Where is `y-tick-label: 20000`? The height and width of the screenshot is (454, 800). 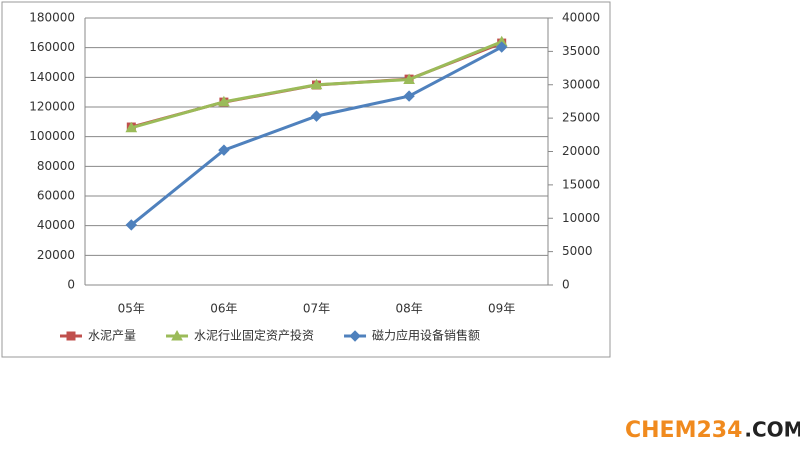
y-tick-label: 20000 is located at coordinates (56, 255).